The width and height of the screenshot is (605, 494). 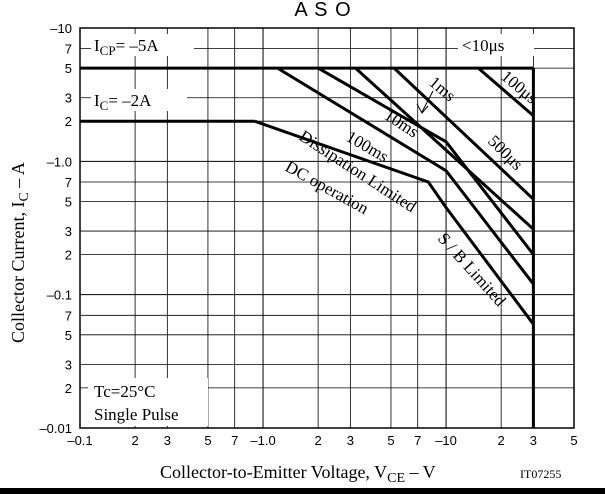 What do you see at coordinates (262, 440) in the screenshot?
I see `x-tick-label: –1.0` at bounding box center [262, 440].